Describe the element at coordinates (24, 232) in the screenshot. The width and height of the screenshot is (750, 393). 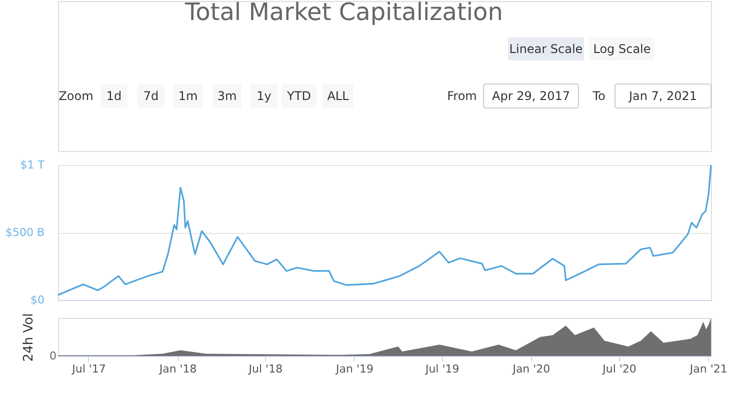
I see `y-tick-label: $500 B` at that location.